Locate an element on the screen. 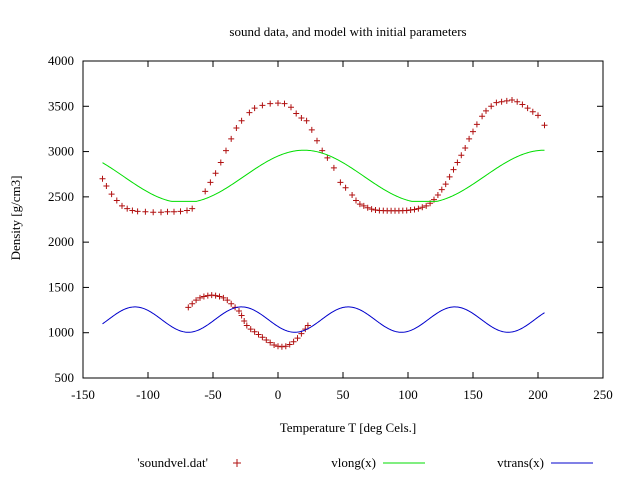 The width and height of the screenshot is (640, 480). y-tick-label: 2000 is located at coordinates (61, 241).